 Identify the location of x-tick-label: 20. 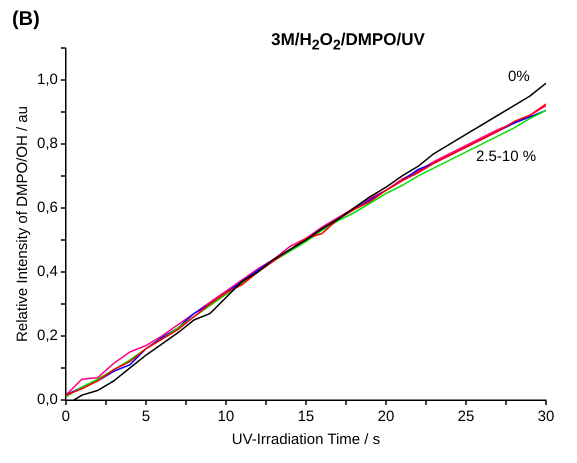
(386, 417).